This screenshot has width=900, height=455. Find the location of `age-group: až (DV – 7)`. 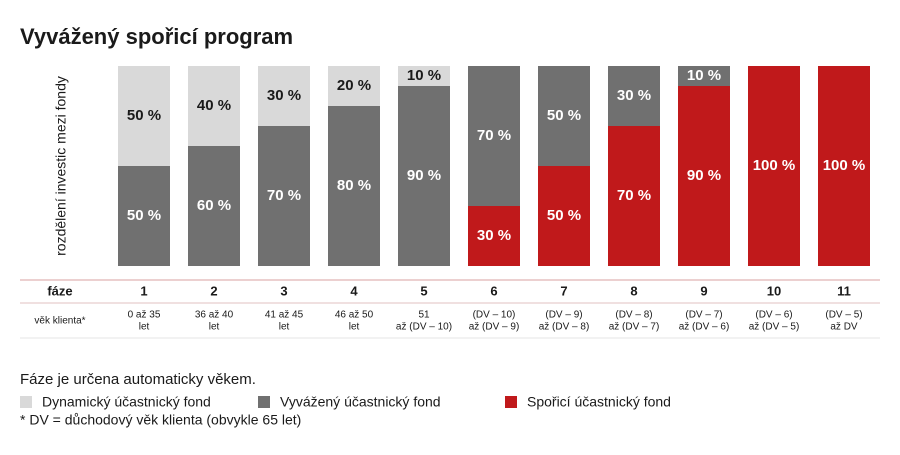

age-group: až (DV – 7) is located at coordinates (634, 327).